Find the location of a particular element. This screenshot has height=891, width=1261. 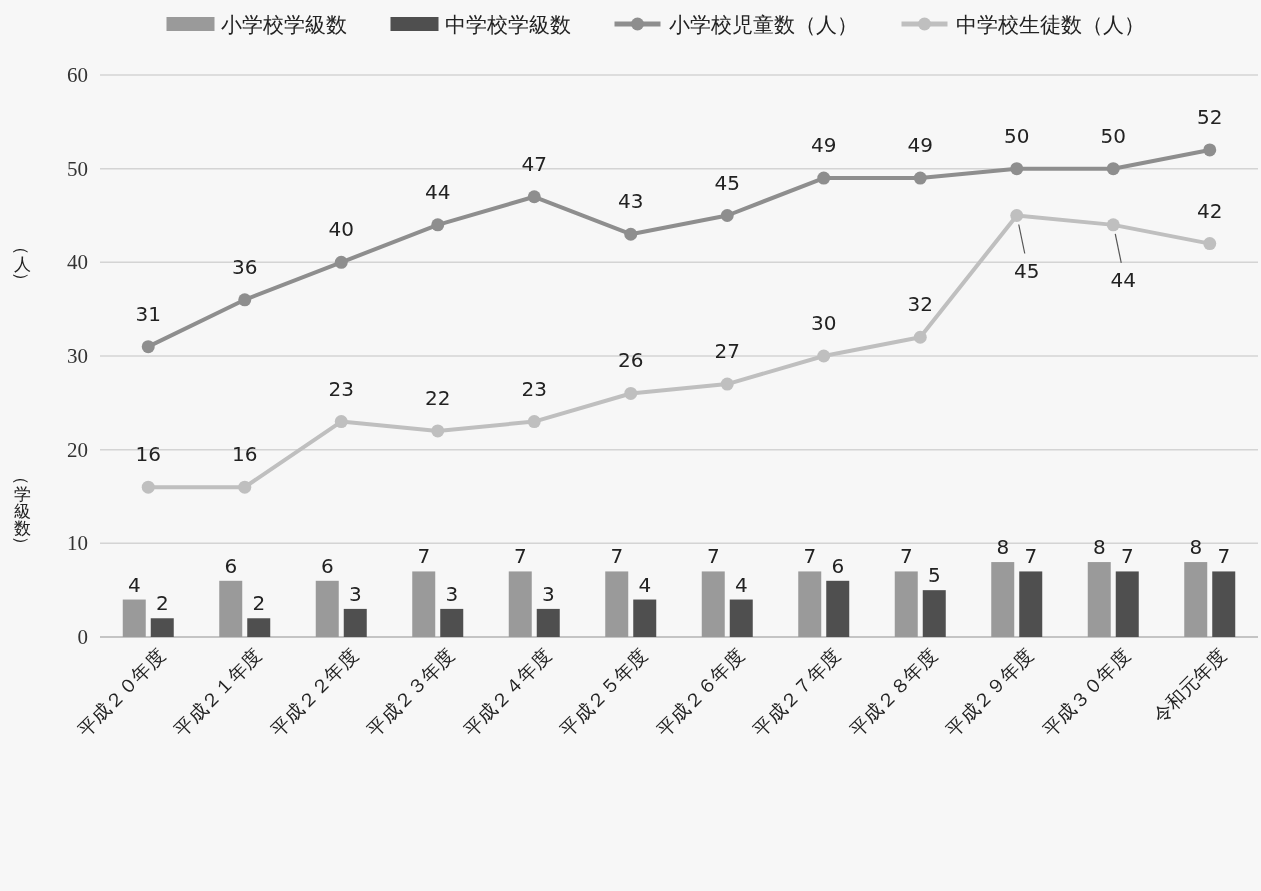

y-tick-label: 60 is located at coordinates (77, 75).